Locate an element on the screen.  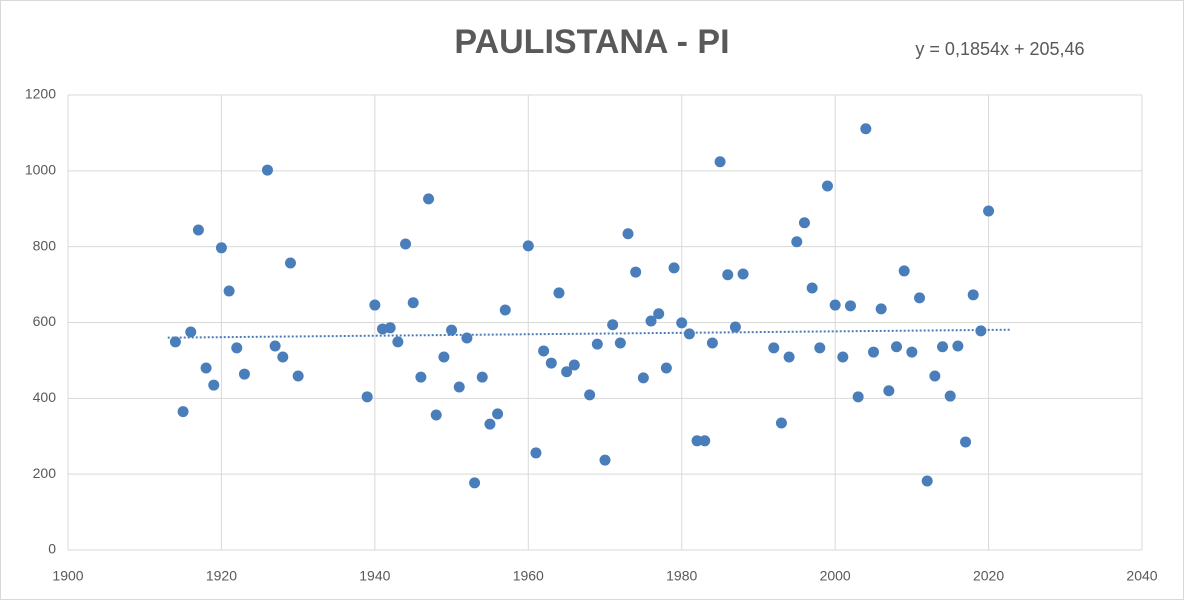
y-tick-label: 1000 is located at coordinates (40, 170).